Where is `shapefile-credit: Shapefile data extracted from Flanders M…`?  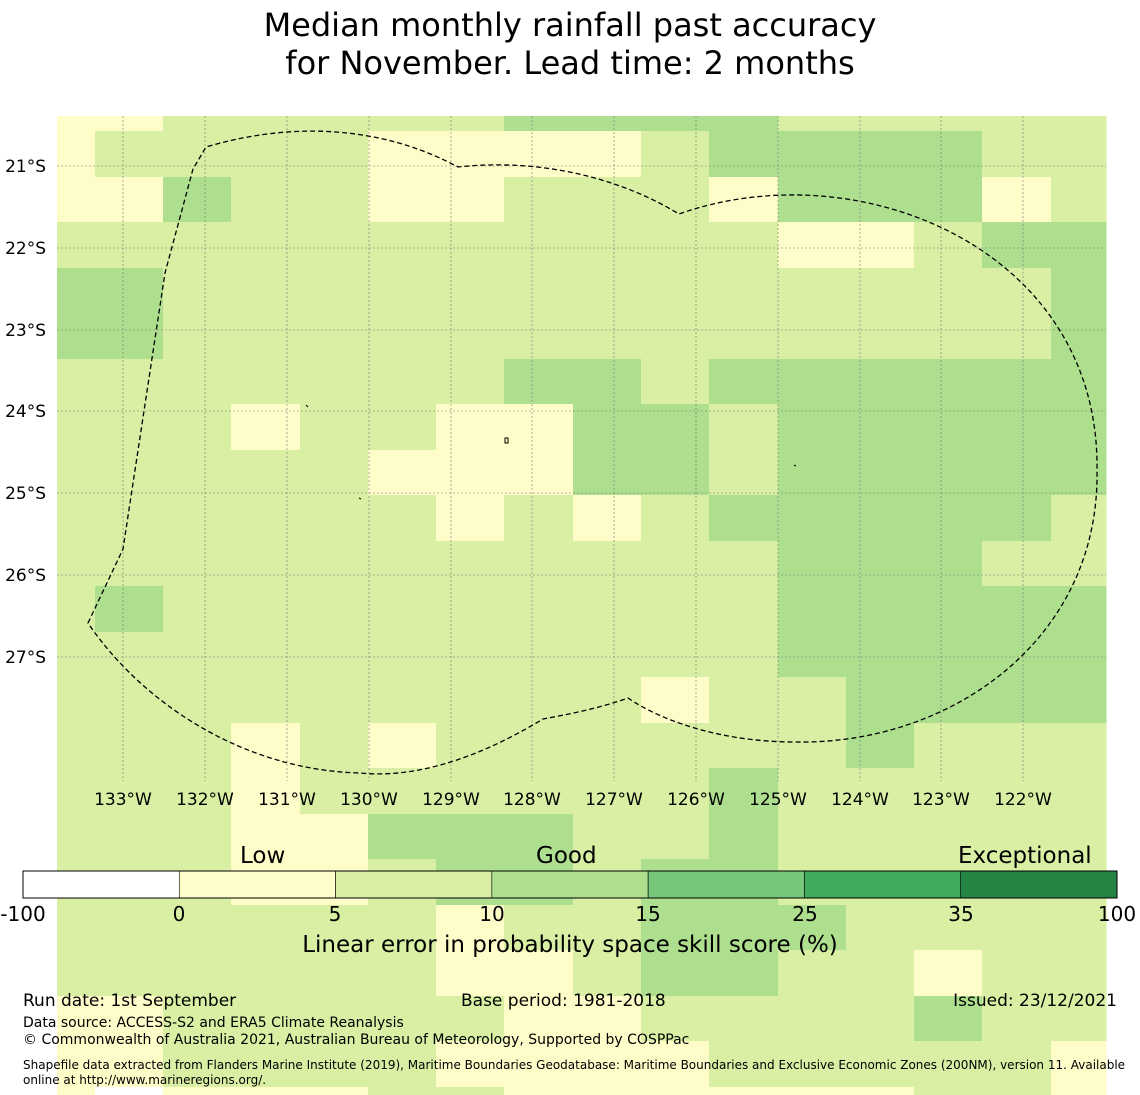
shapefile-credit: Shapefile data extracted from Flanders M… is located at coordinates (574, 1073).